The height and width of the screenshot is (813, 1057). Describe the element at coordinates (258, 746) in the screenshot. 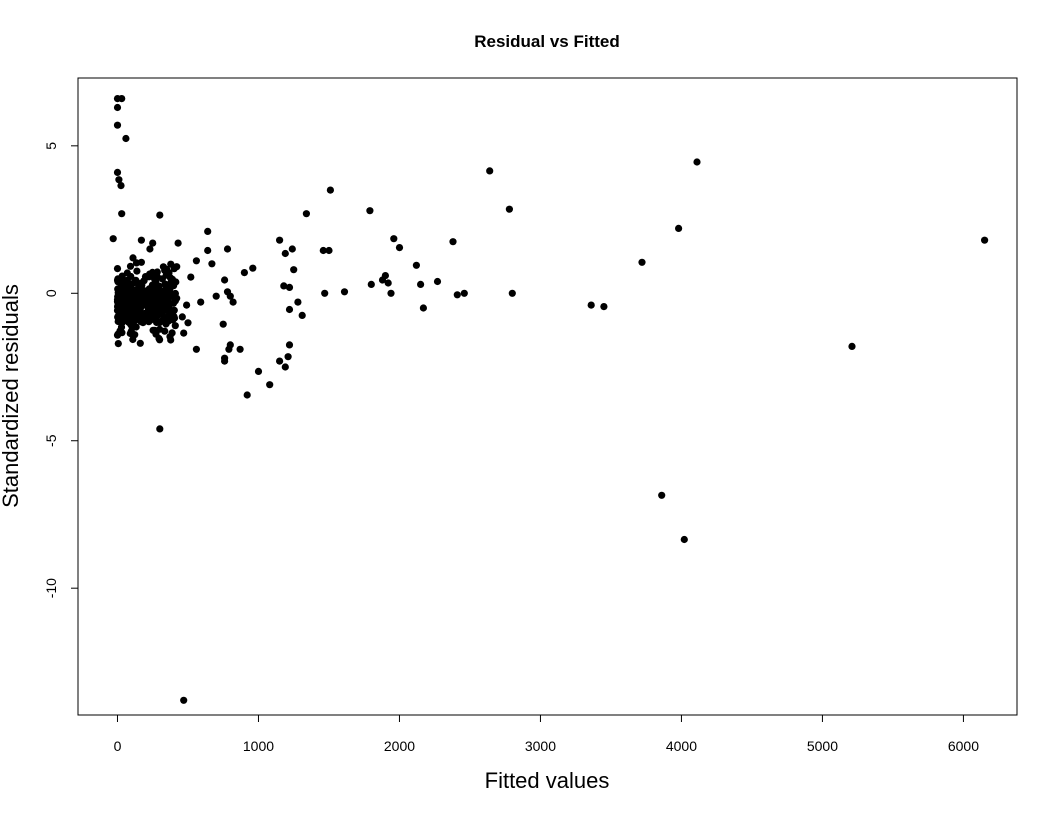

I see `x-tick-label: 1000` at that location.